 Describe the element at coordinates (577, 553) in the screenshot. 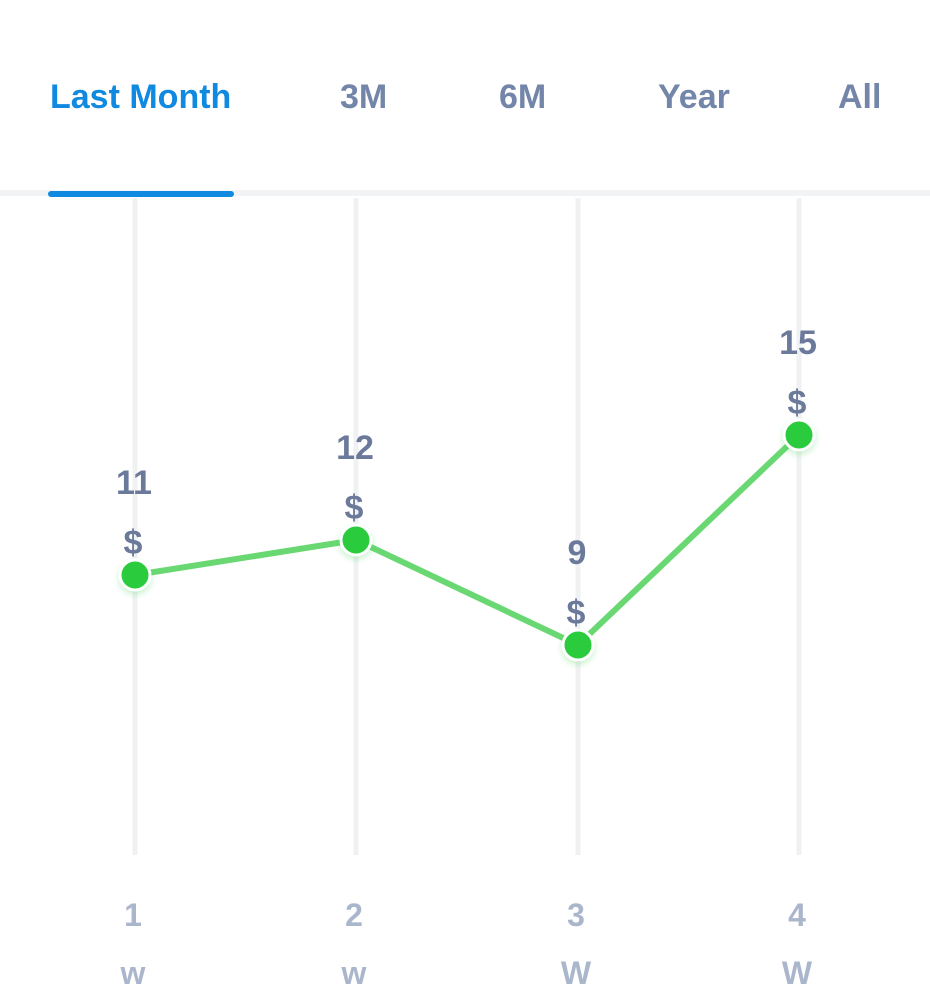

I see `data-value-label: 9` at that location.